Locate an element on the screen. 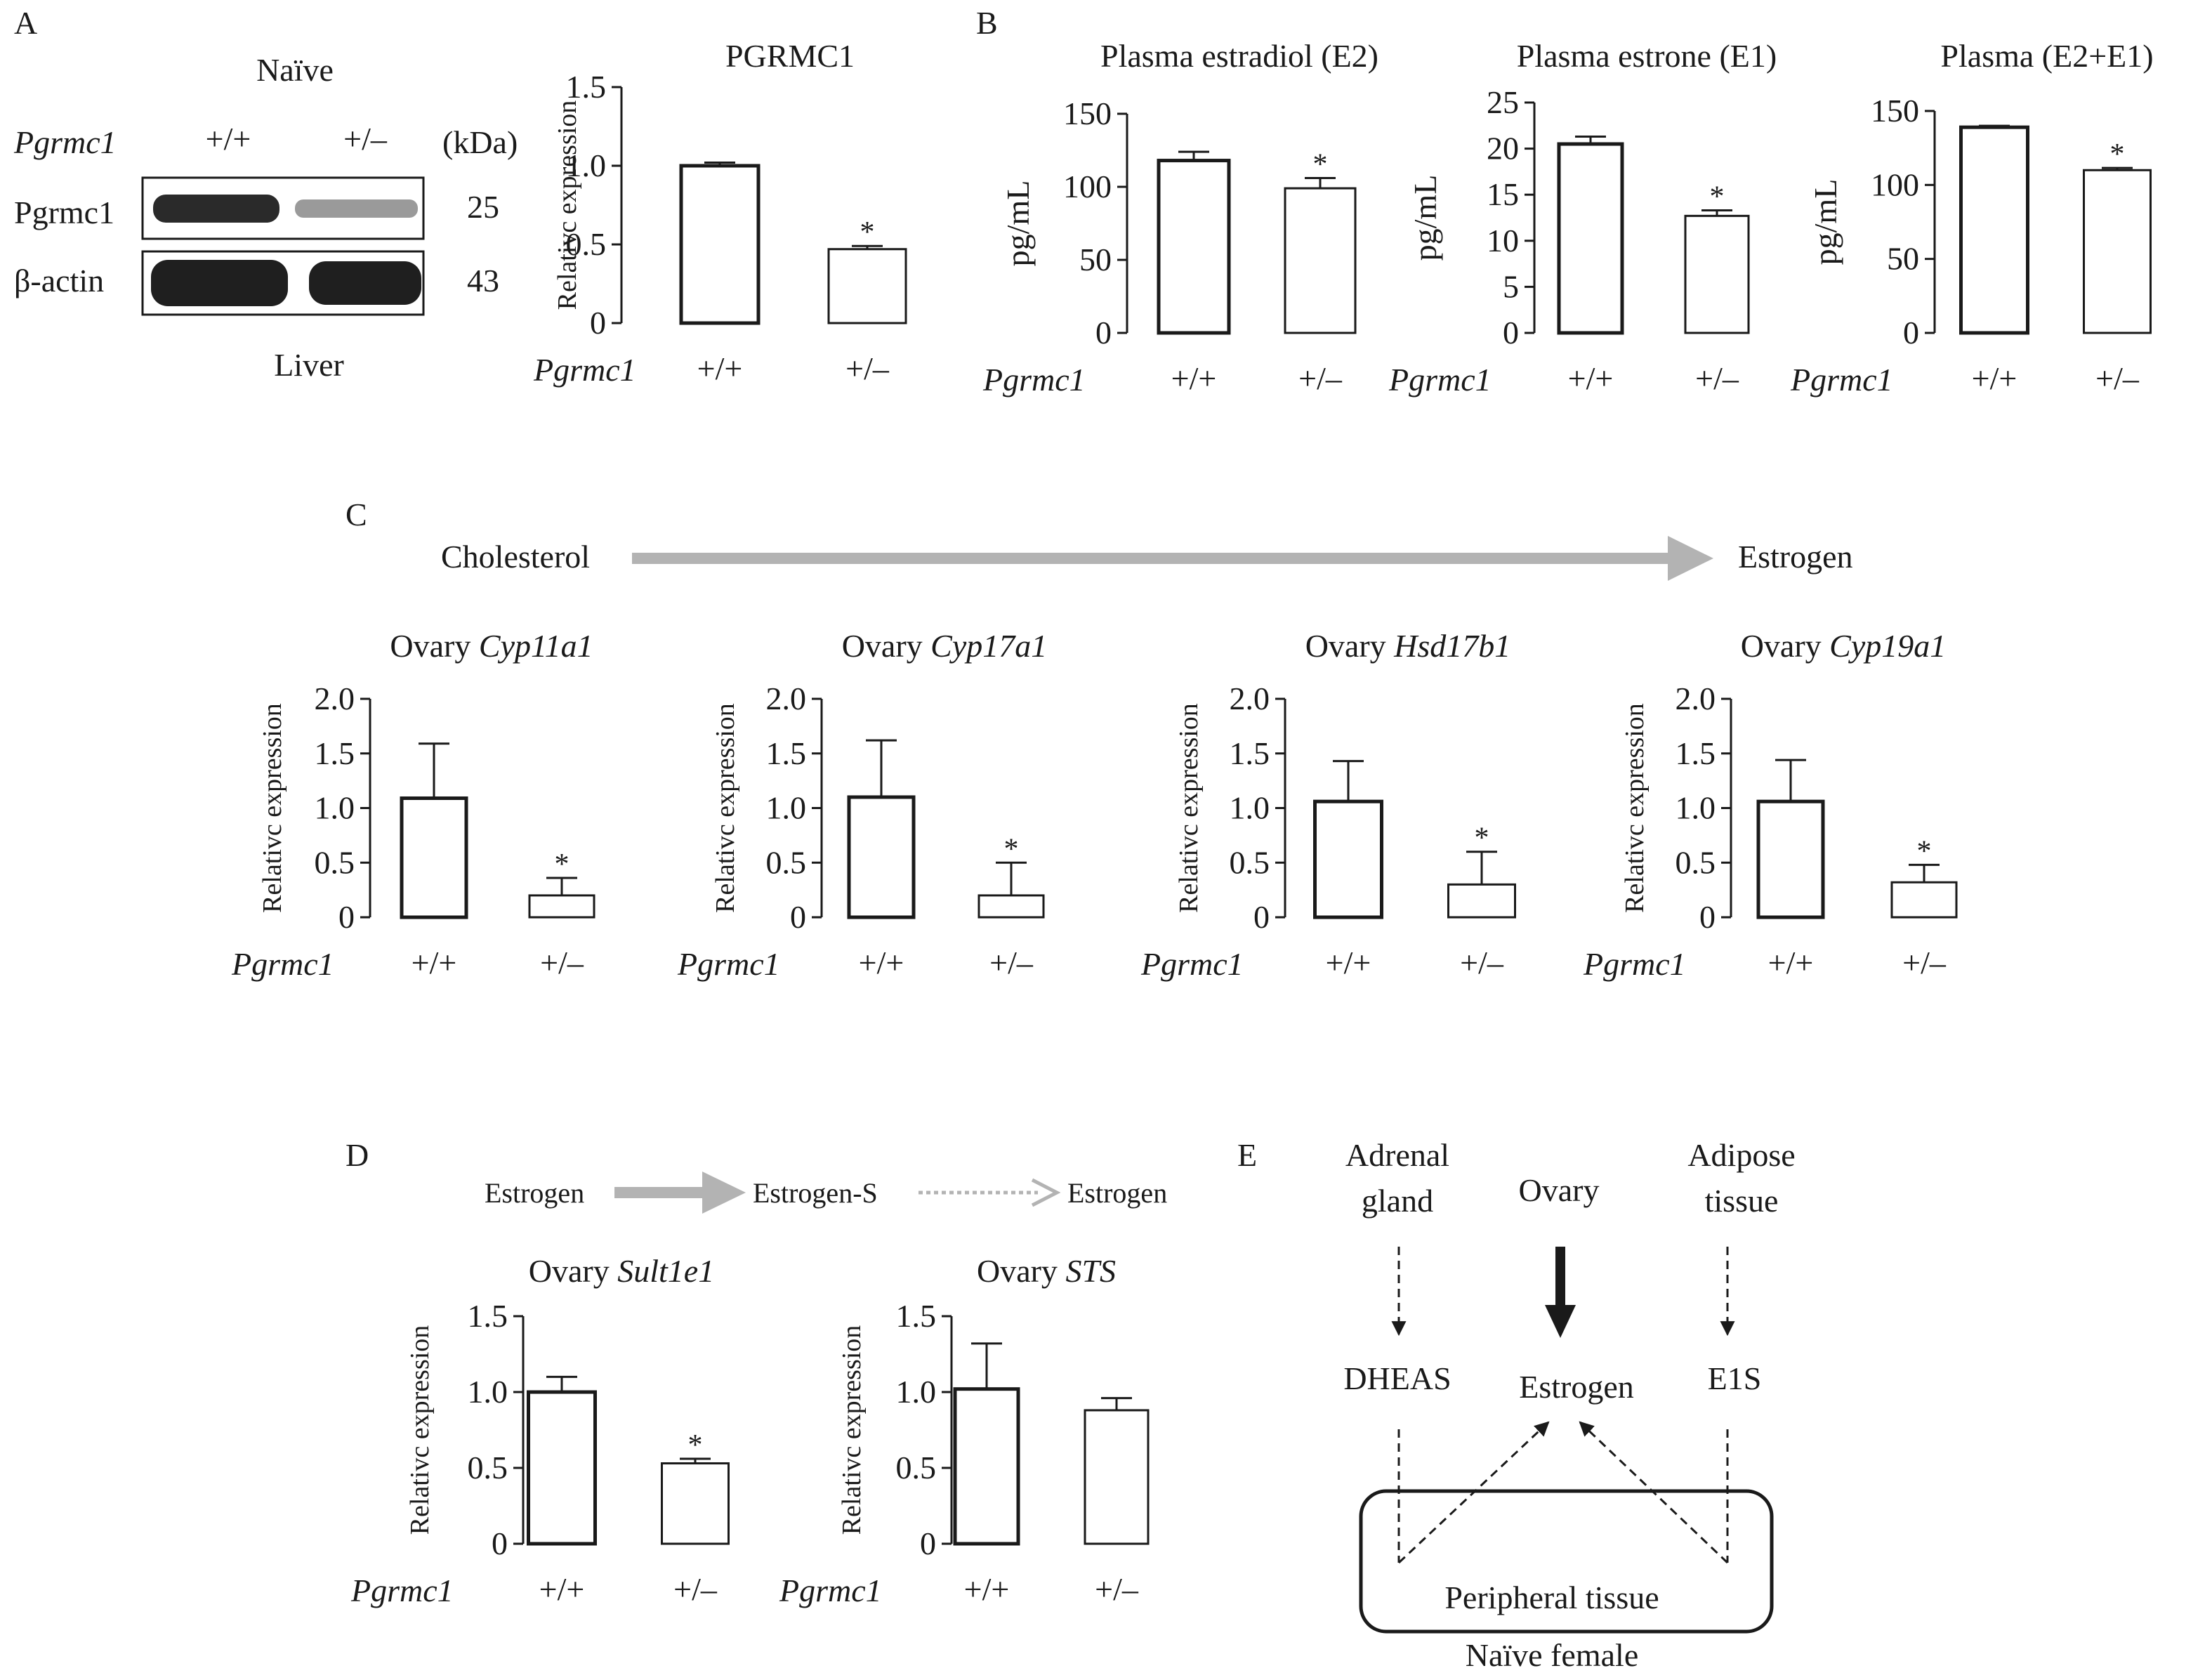  chart-title: Ovary Cyp11a1 is located at coordinates (491, 646).